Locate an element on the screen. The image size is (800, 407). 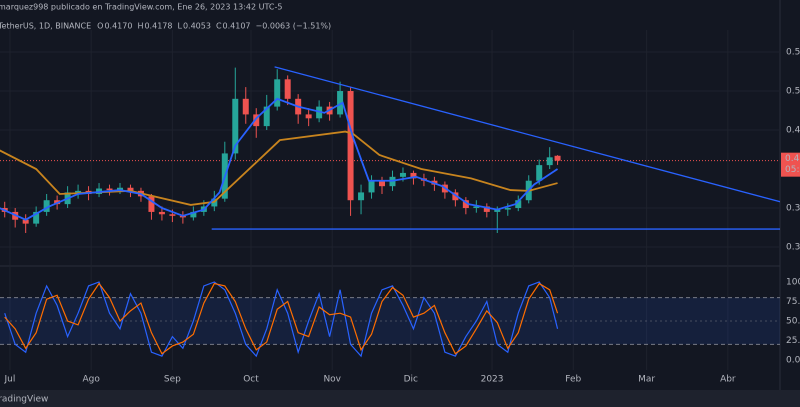
x-tick-label: Nov is located at coordinates (332, 380).